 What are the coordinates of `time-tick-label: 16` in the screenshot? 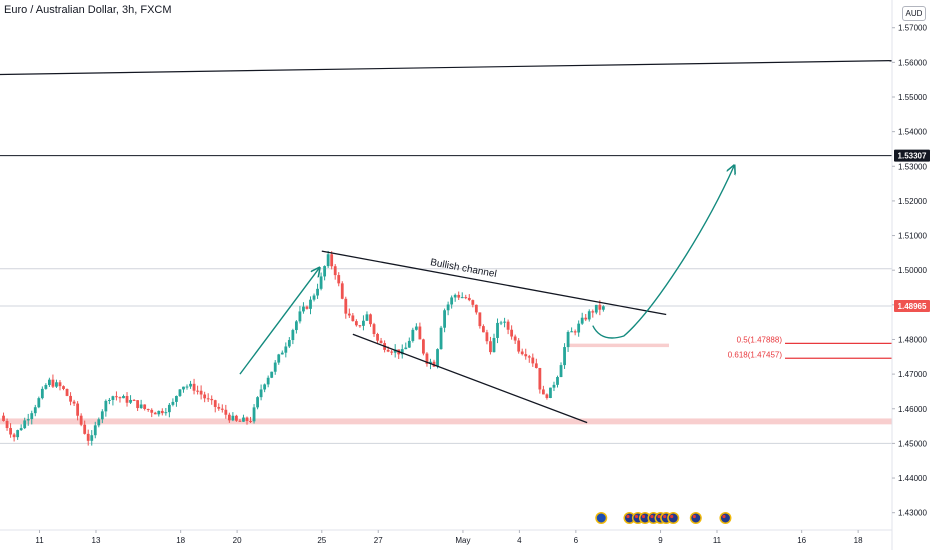 It's located at (801, 540).